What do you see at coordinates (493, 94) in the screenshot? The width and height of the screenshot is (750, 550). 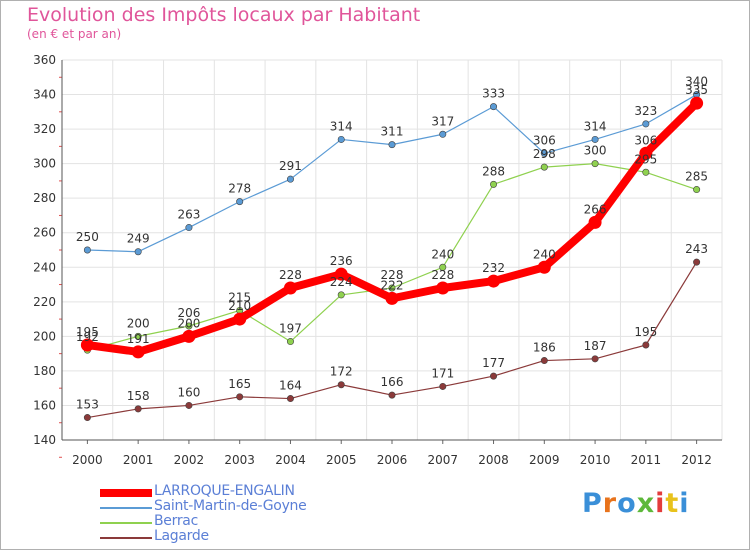 I see `data-label-saint-martin-de-goyne: 333` at bounding box center [493, 94].